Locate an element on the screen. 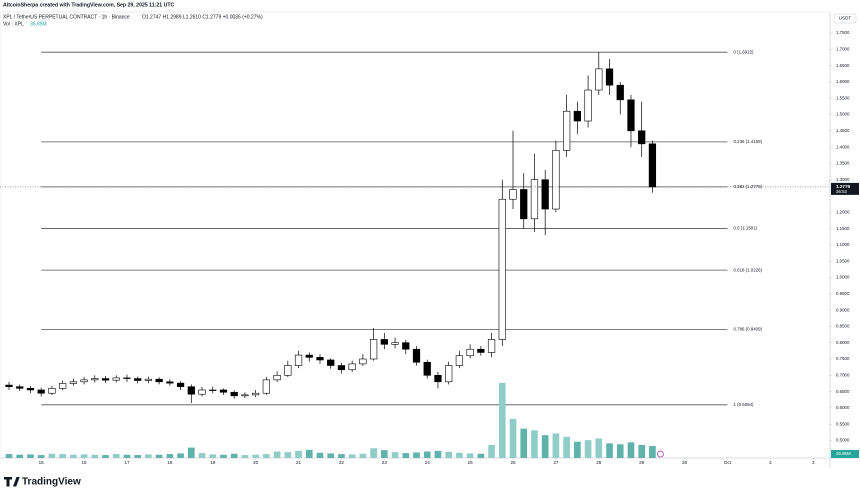  x-tick-label: 22 is located at coordinates (342, 462).